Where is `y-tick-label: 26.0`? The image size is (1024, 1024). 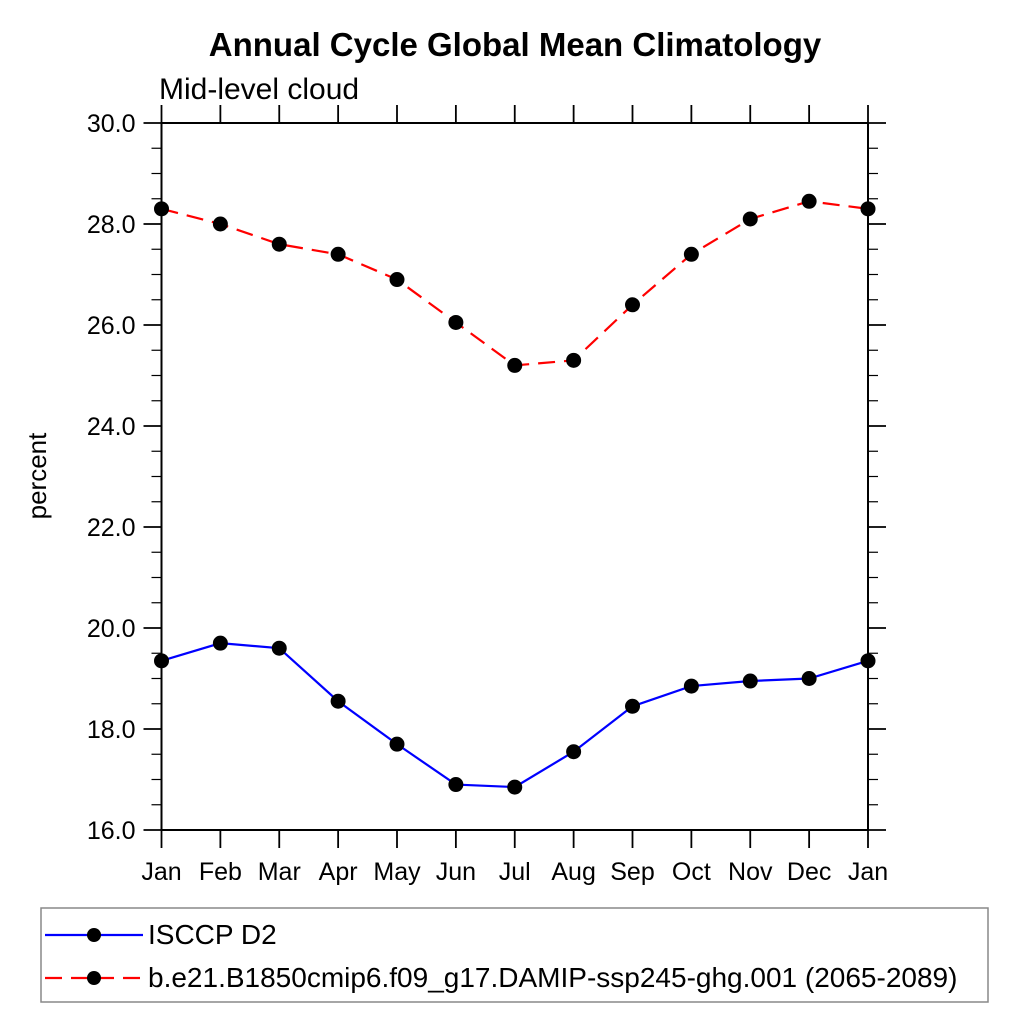 y-tick-label: 26.0 is located at coordinates (111, 326).